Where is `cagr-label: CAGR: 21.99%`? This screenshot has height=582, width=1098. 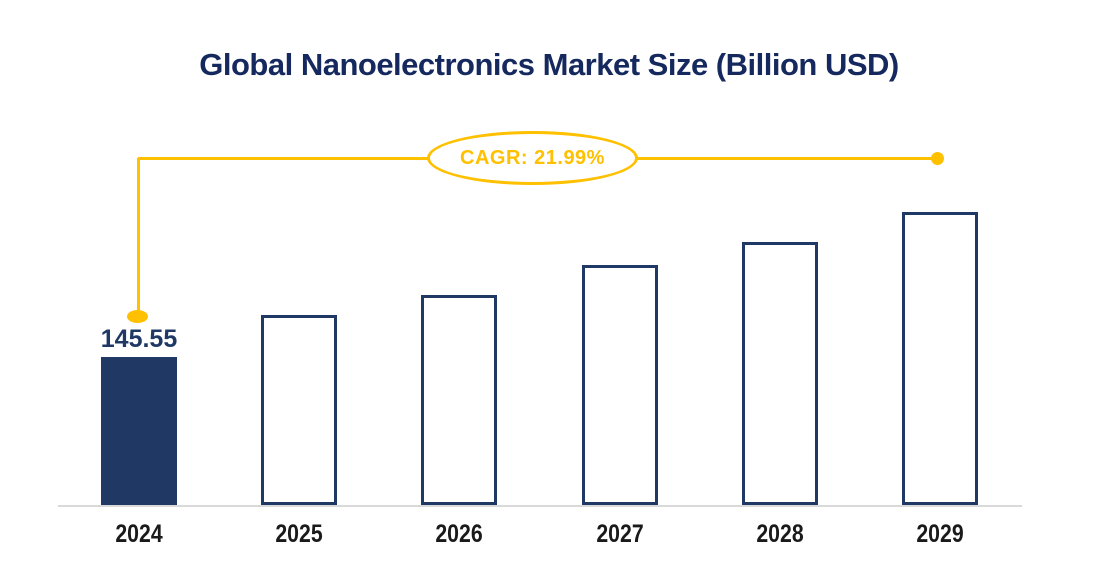
cagr-label: CAGR: 21.99% is located at coordinates (532, 157).